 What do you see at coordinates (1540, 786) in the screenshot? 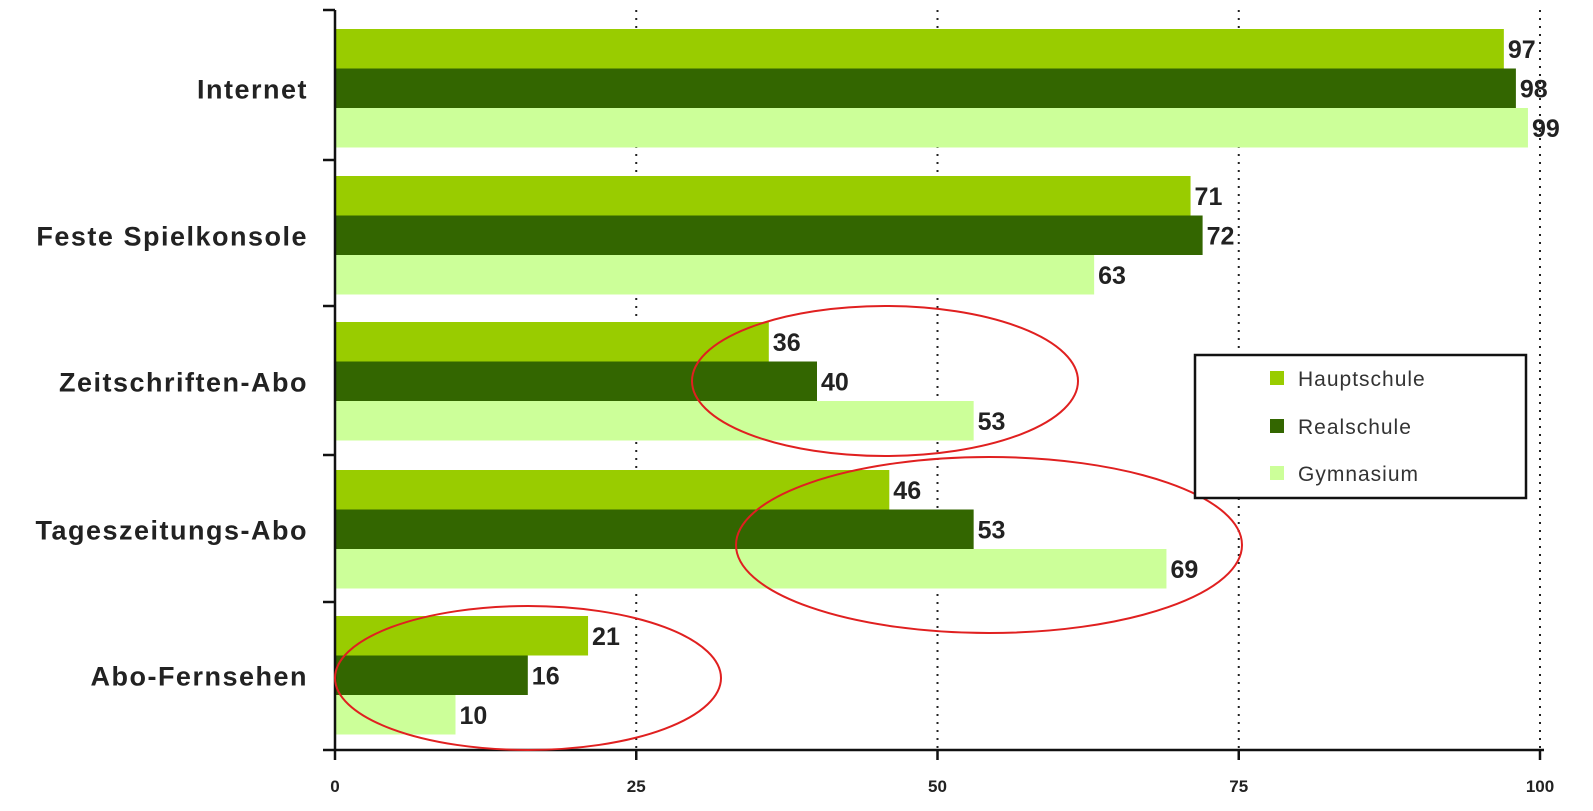
I see `x-tick-label-100: 100` at bounding box center [1540, 786].